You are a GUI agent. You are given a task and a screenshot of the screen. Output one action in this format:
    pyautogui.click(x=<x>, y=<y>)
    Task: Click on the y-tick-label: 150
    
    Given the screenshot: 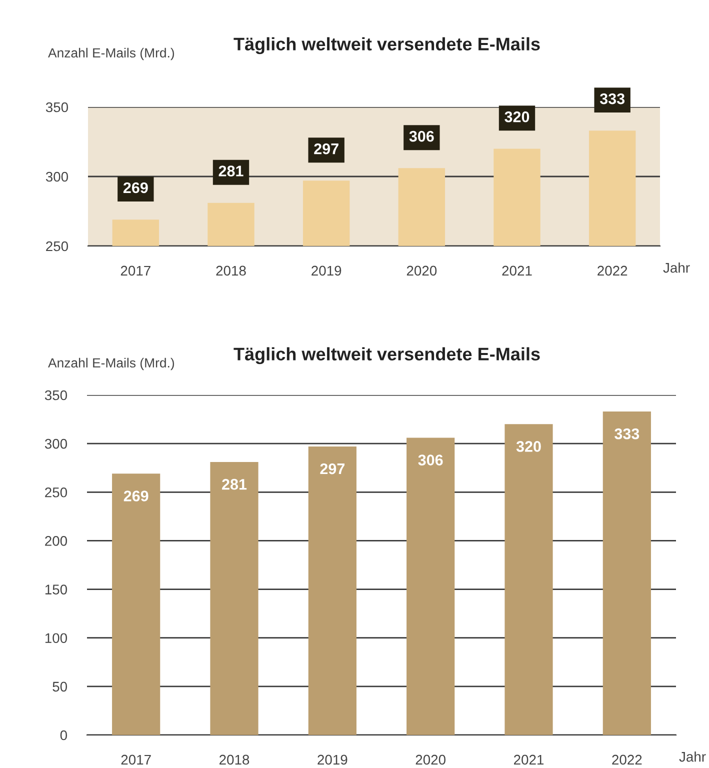 What is the action you would take?
    pyautogui.click(x=56, y=589)
    